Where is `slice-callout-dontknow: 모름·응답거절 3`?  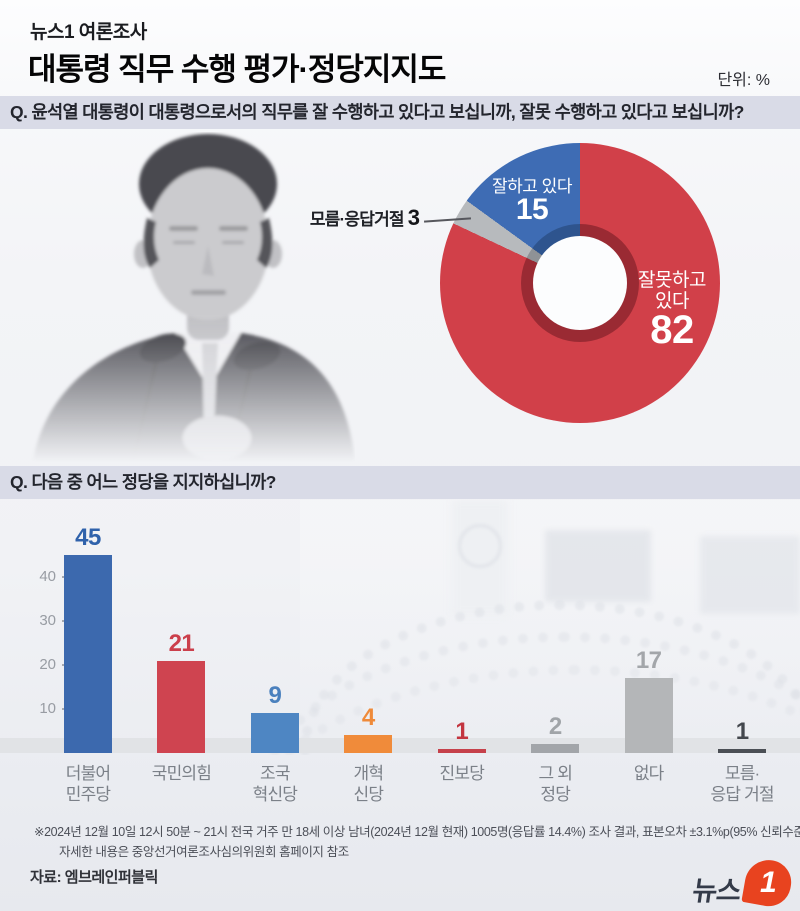 slice-callout-dontknow: 모름·응답거절 3 is located at coordinates (330, 218).